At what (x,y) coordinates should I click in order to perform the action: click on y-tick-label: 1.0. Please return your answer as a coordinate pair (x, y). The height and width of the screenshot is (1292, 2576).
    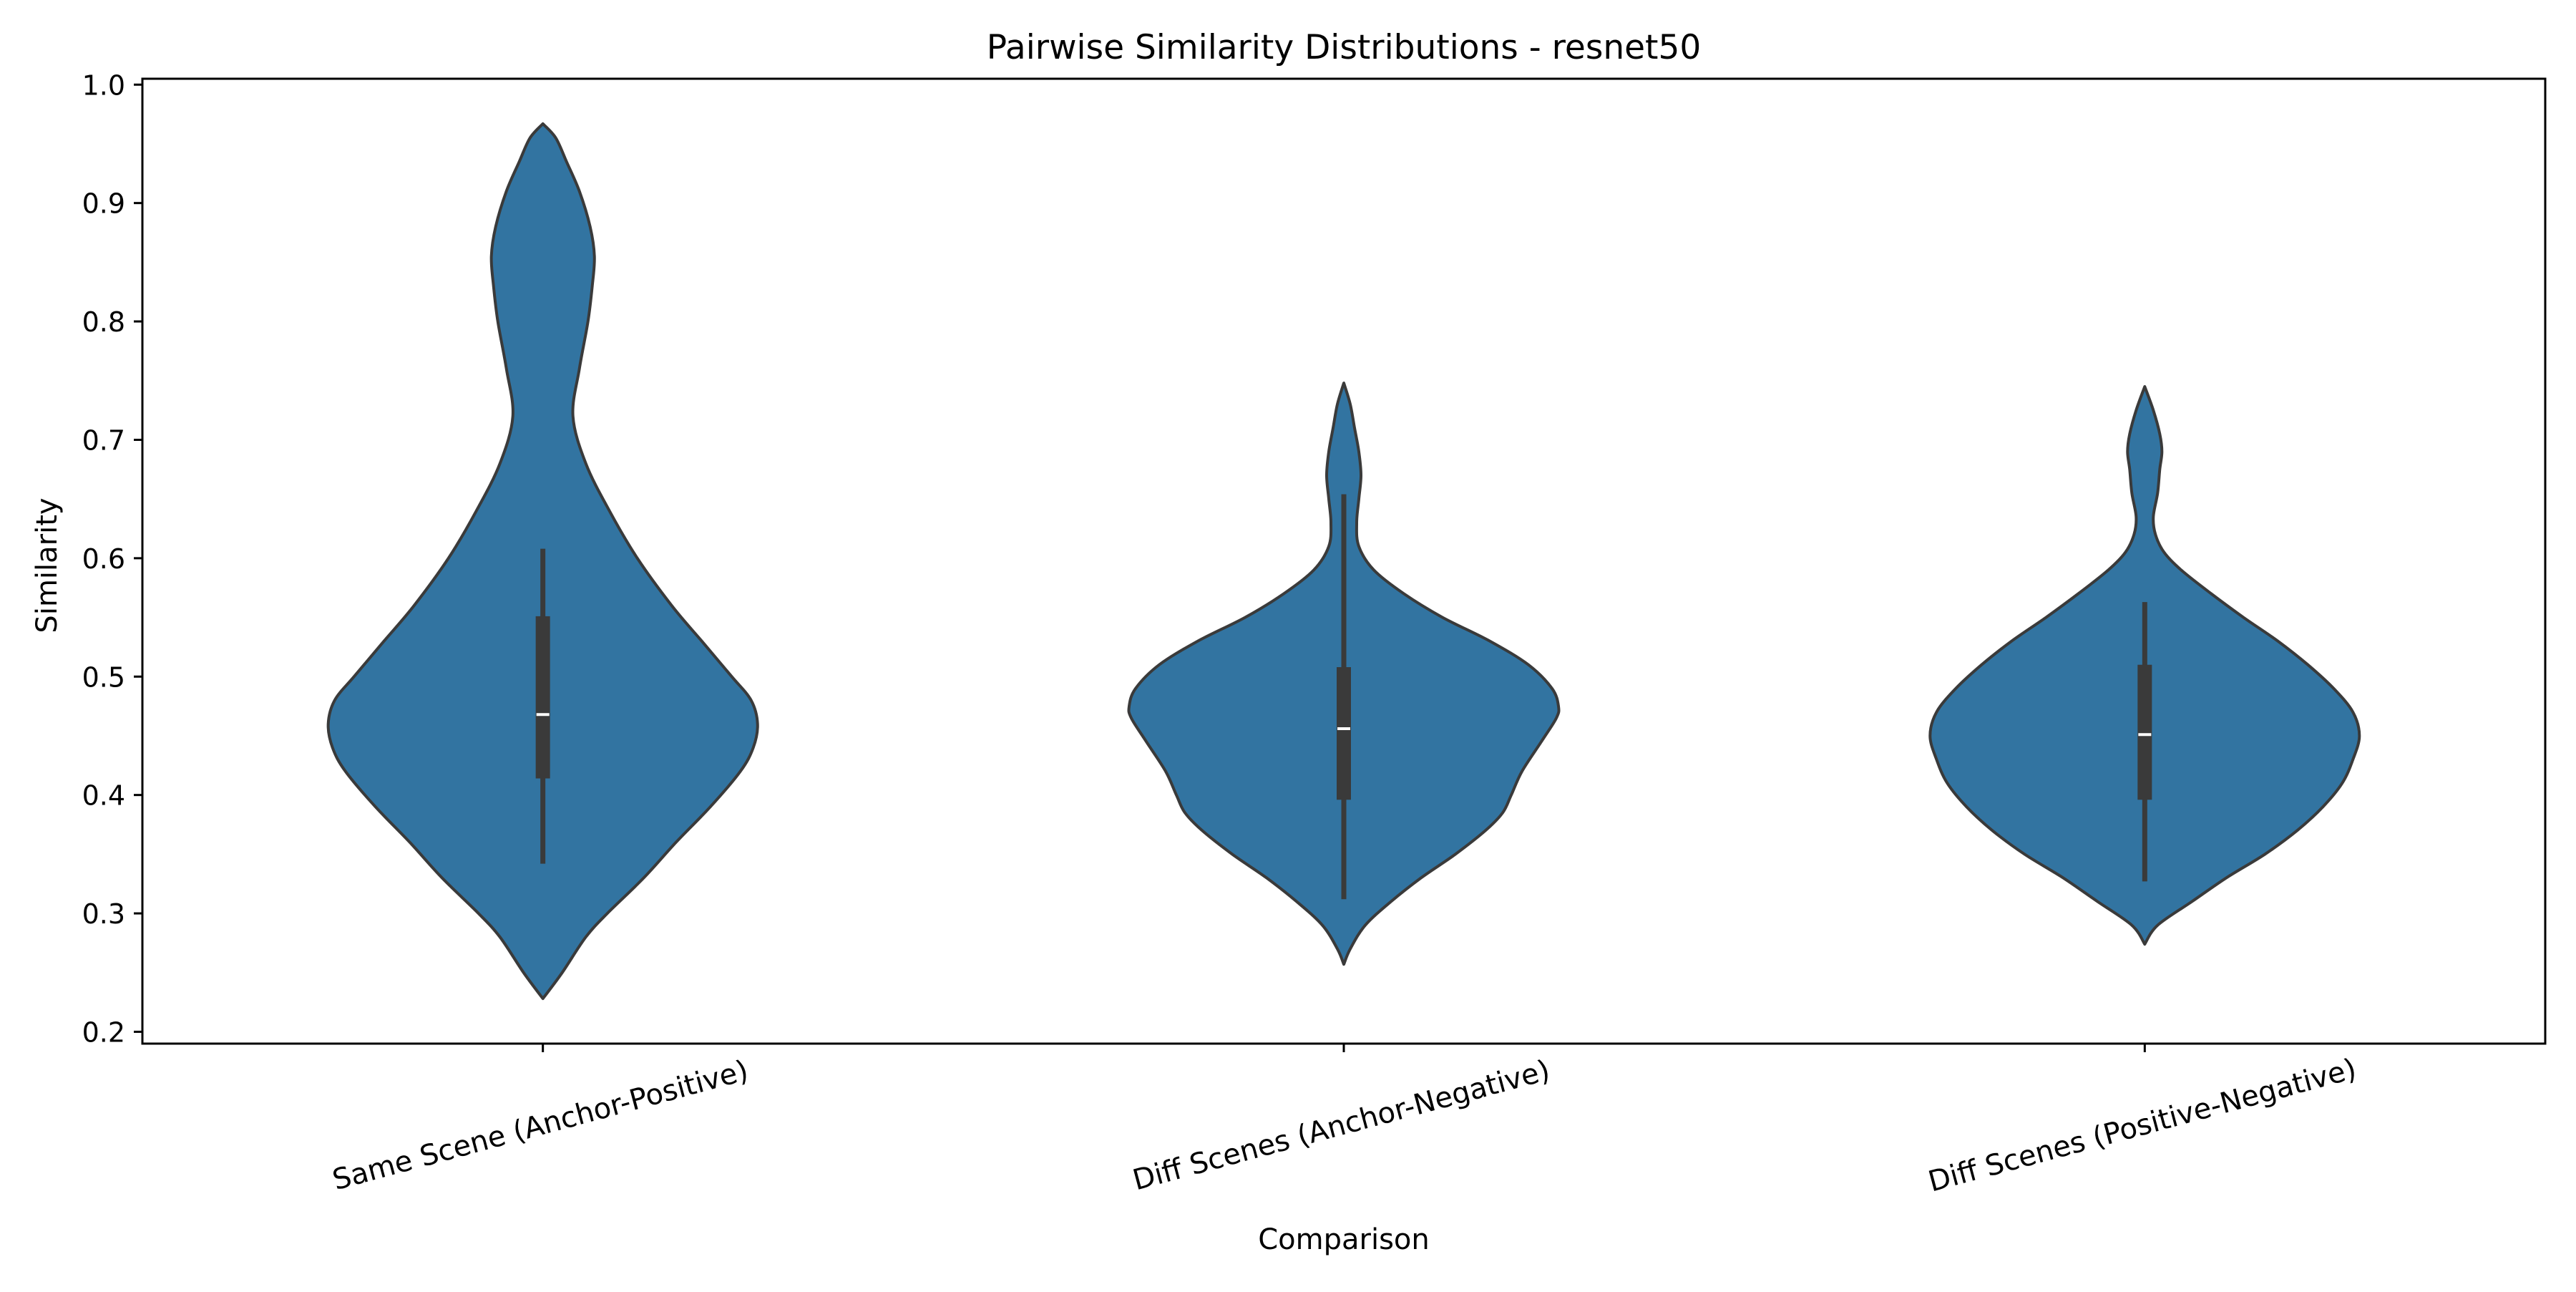
    Looking at the image, I should click on (103, 85).